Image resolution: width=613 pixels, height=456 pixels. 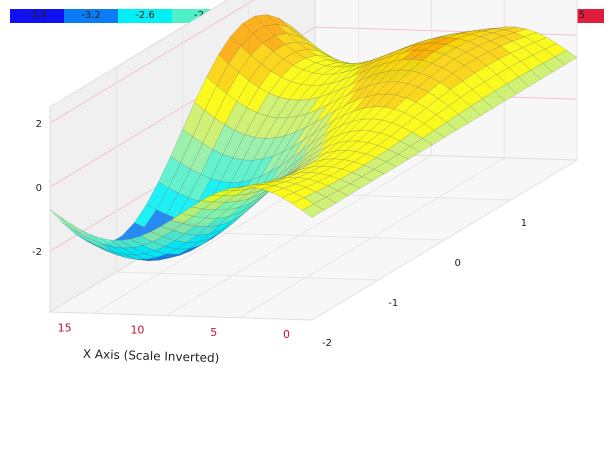 What do you see at coordinates (37, 252) in the screenshot?
I see `y-tick-label: -2` at bounding box center [37, 252].